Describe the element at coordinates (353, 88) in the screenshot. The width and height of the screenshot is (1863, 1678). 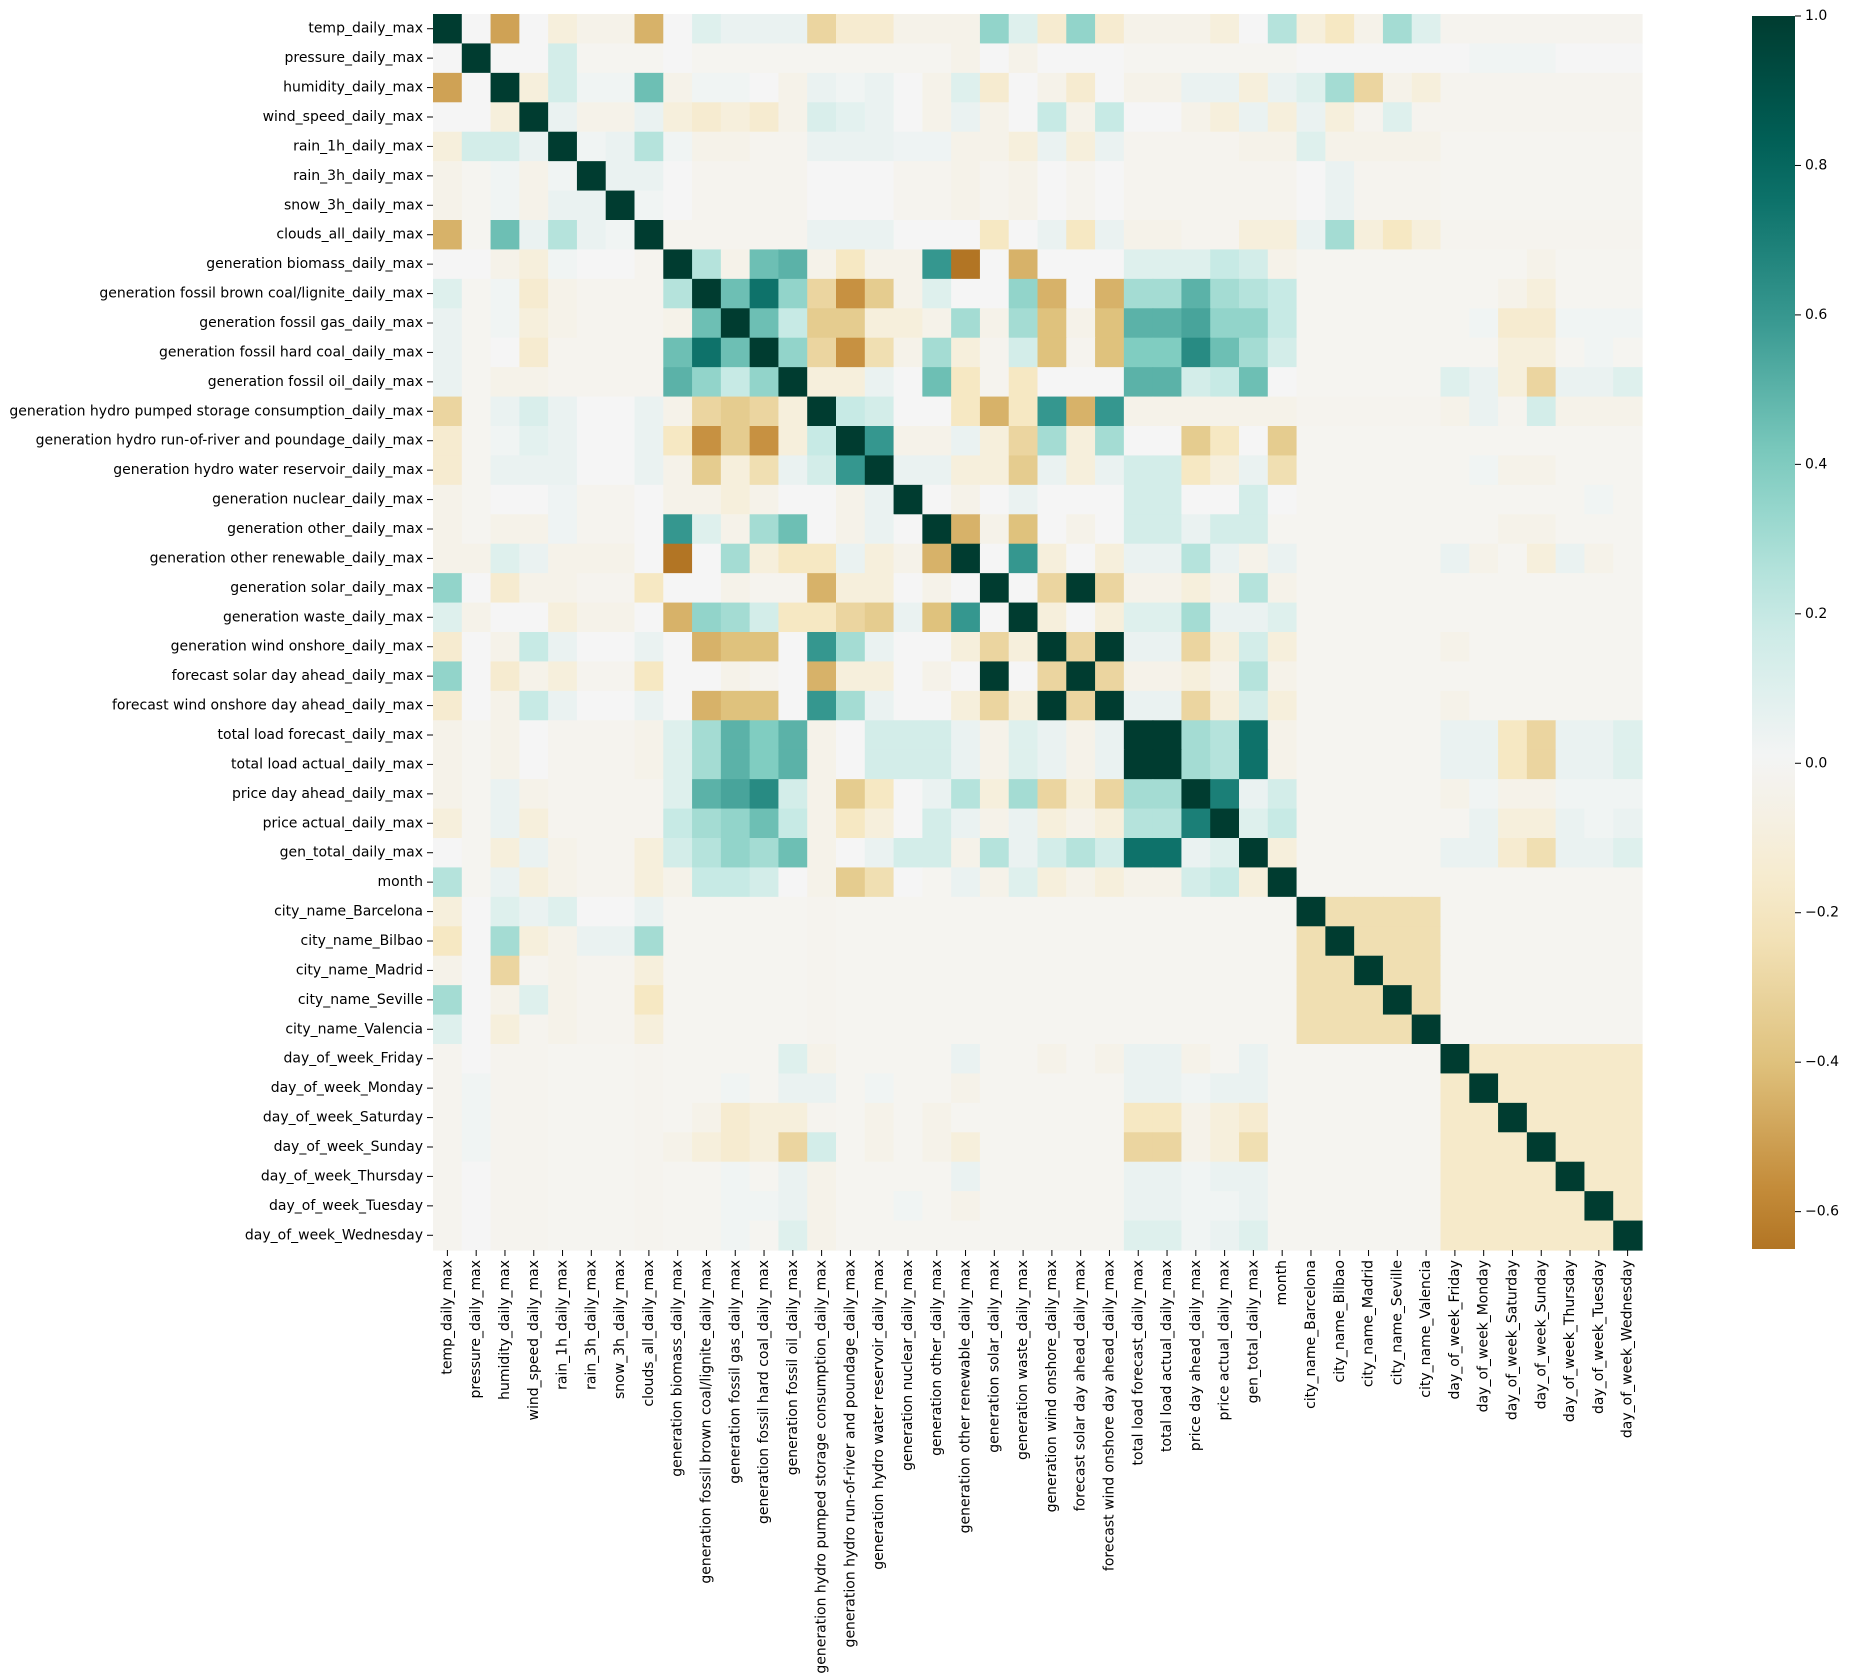
I see `y-tick-label: humidity_daily_max` at that location.